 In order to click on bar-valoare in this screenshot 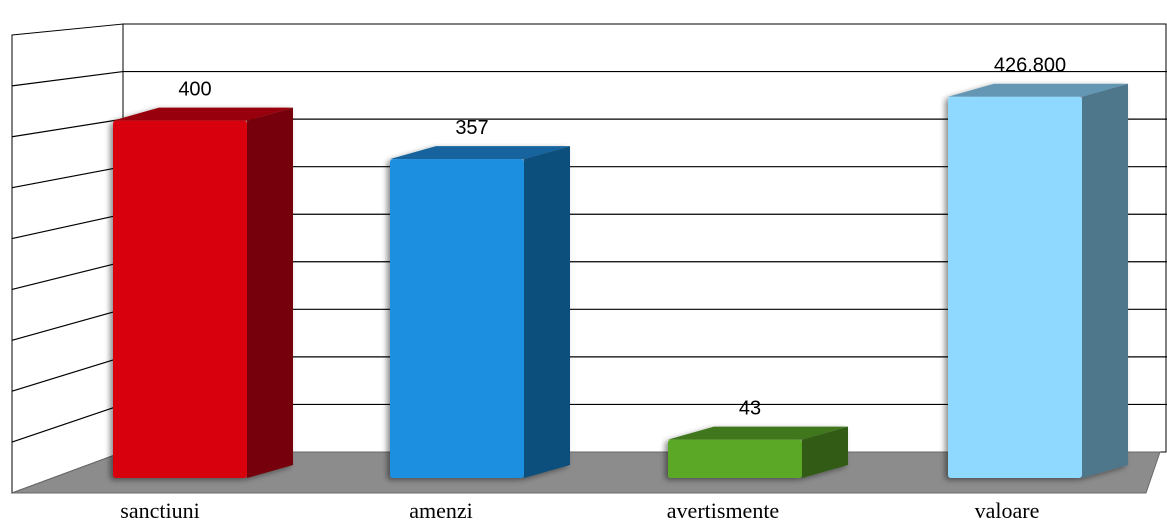, I will do `click(1038, 280)`.